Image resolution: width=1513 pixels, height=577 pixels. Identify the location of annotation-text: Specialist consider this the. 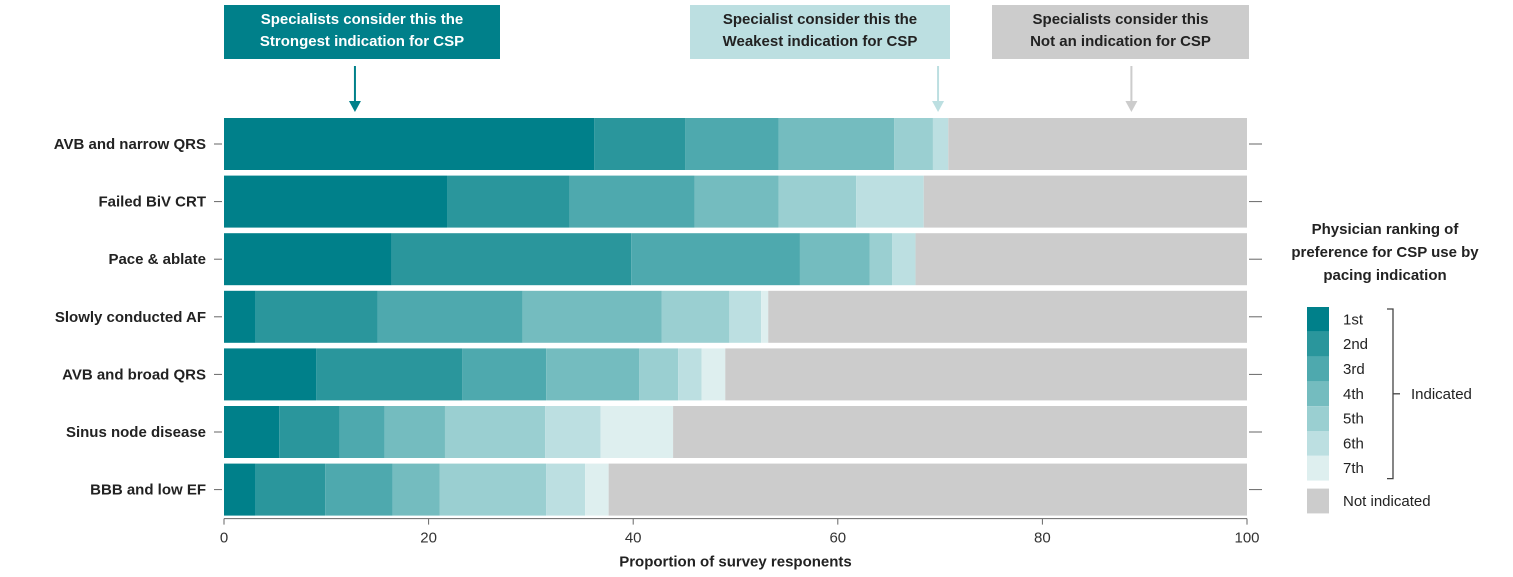
(820, 19).